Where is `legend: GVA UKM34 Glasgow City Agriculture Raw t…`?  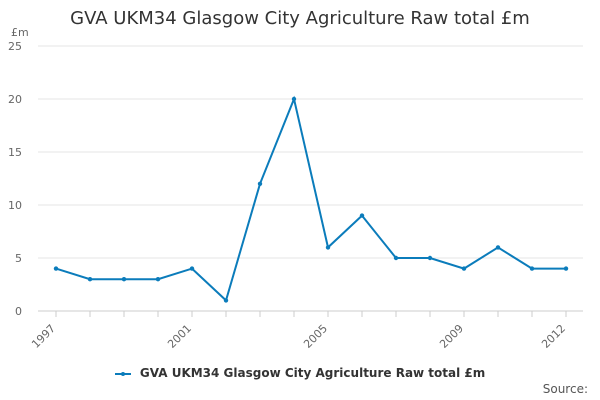
legend: GVA UKM34 Glasgow City Agriculture Raw t… is located at coordinates (300, 373).